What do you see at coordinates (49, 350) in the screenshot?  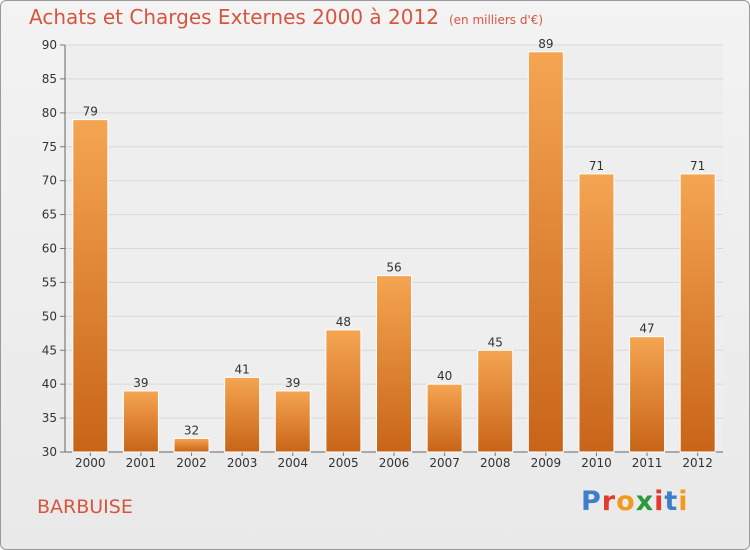 I see `y-tick-label: 45` at bounding box center [49, 350].